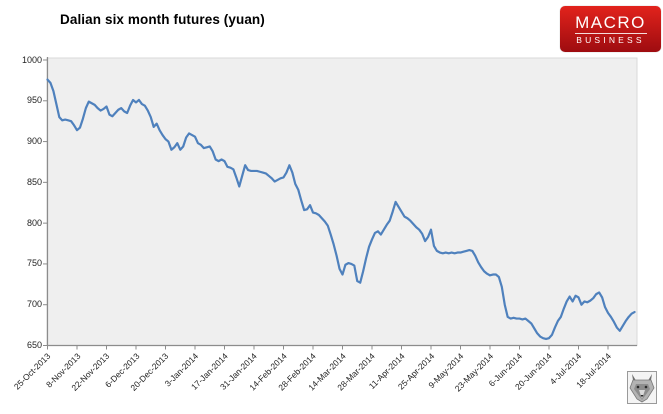 The image size is (663, 414). What do you see at coordinates (34, 222) in the screenshot?
I see `y-axis-tick-label: 800` at bounding box center [34, 222].